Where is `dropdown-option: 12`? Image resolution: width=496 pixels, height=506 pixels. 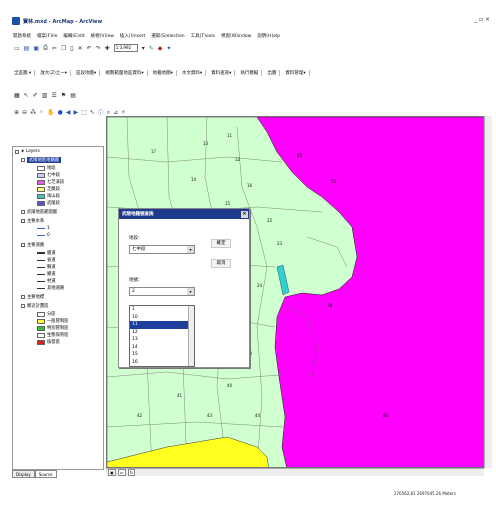 dropdown-option: 12 is located at coordinates (135, 332).